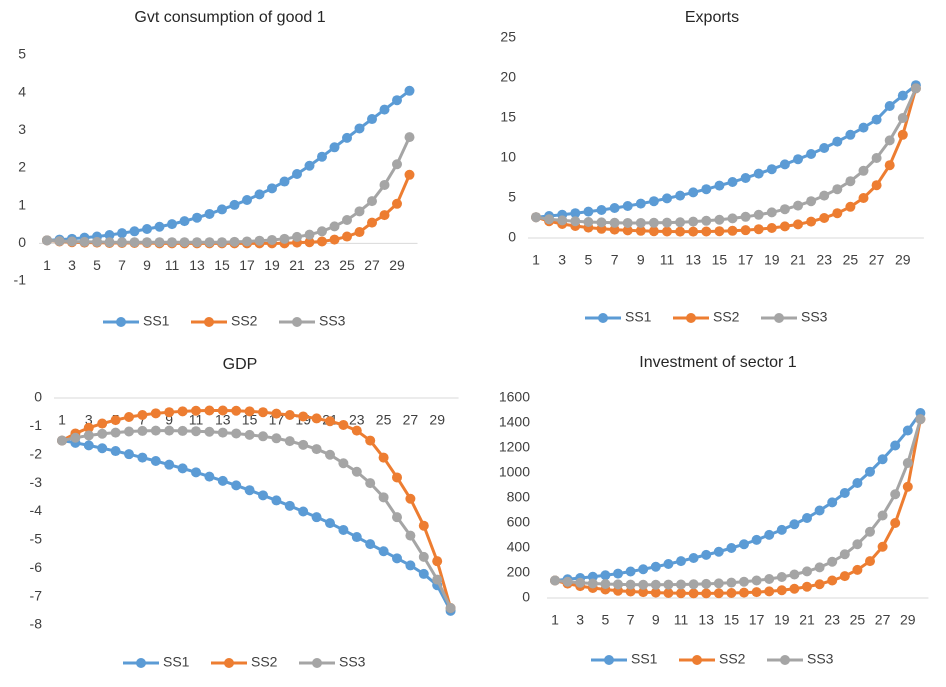 Image resolution: width=946 pixels, height=687 pixels. Describe the element at coordinates (631, 620) in the screenshot. I see `x-tick-label: 7` at that location.